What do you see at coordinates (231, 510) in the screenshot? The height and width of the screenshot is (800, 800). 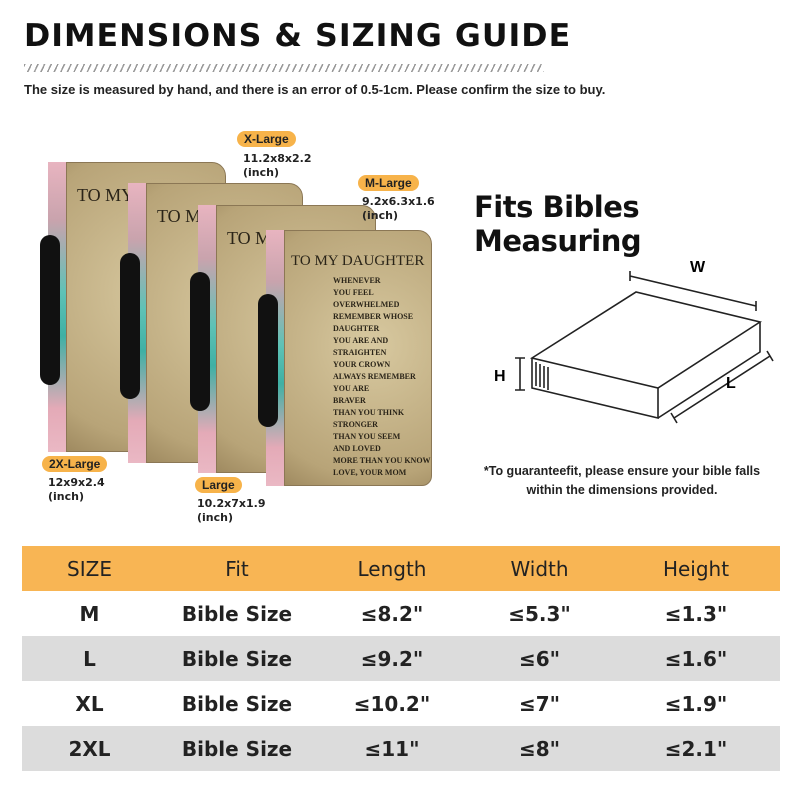 I see `size-dims: 10.2x7x1.9 (inch)` at bounding box center [231, 510].